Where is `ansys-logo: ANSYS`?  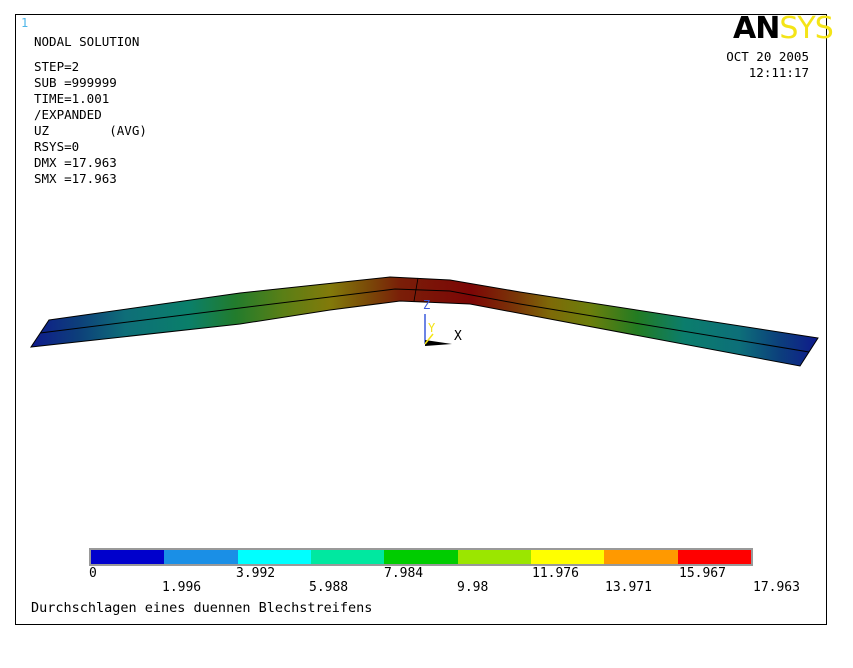
ansys-logo: ANSYS is located at coordinates (783, 28).